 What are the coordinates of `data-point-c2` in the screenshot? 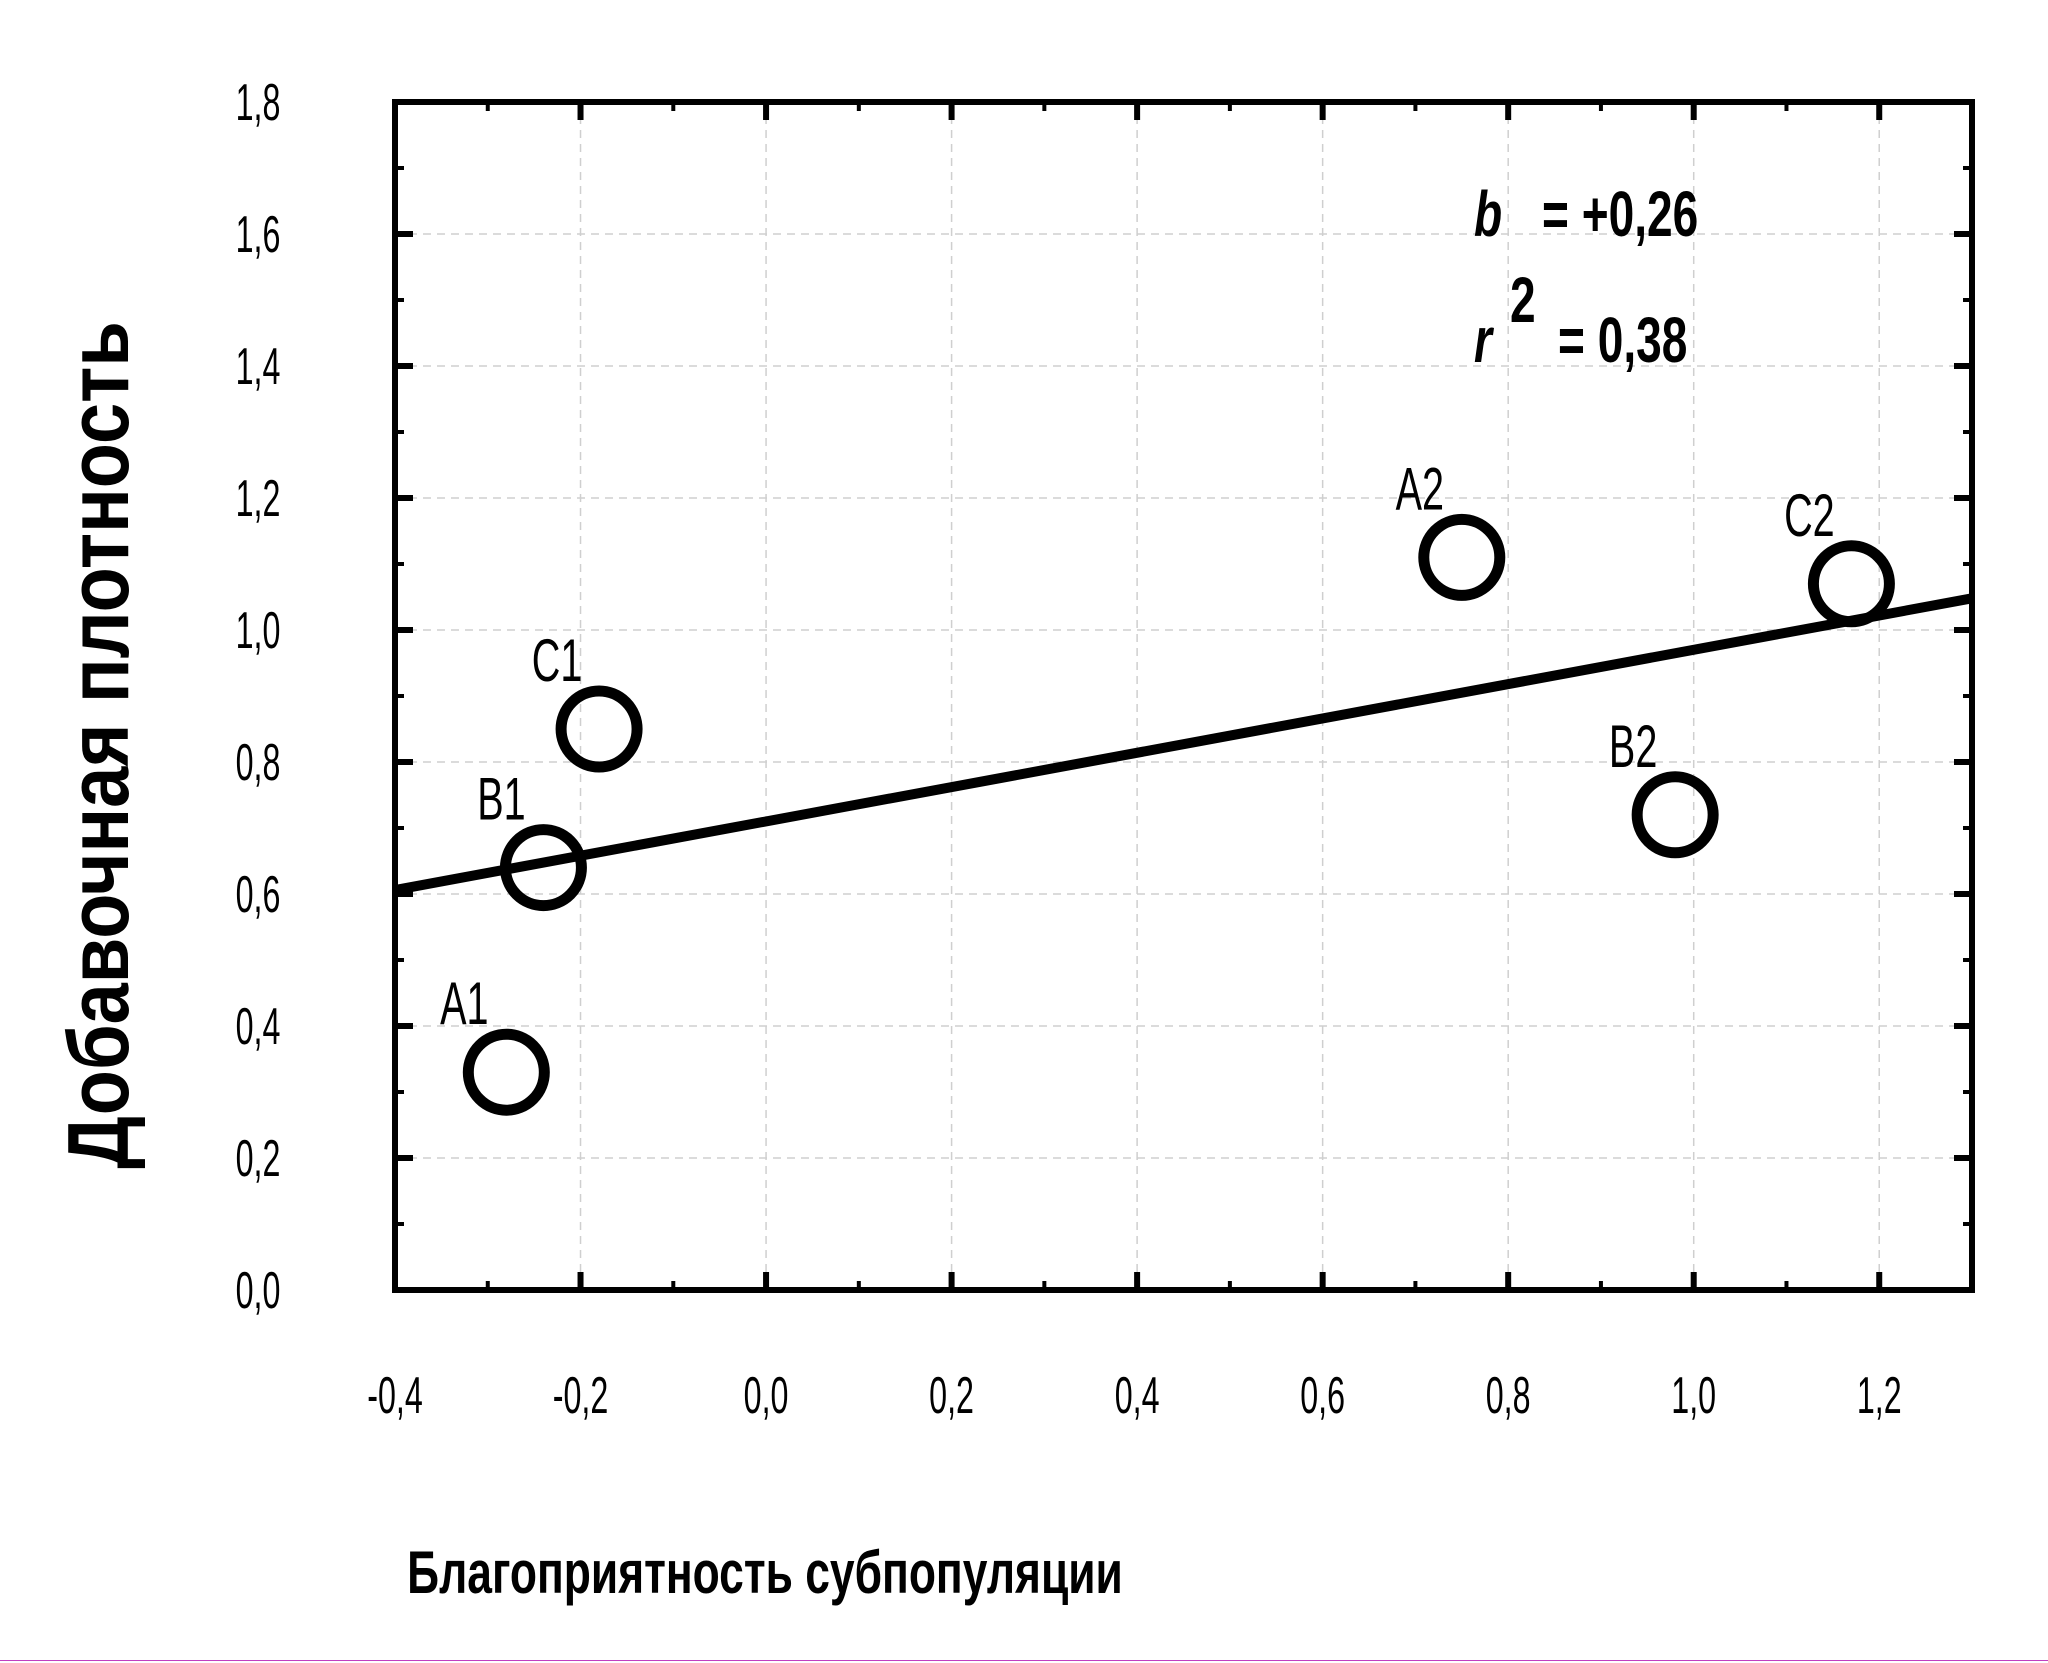 It's located at (1851, 584).